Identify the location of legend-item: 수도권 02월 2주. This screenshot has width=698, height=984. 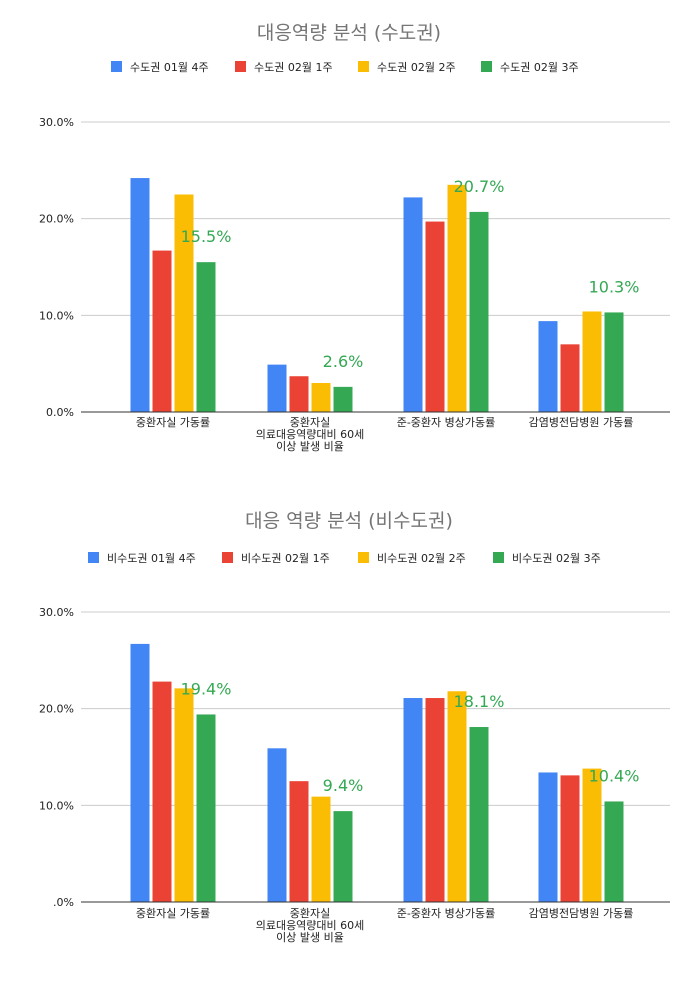
(407, 67).